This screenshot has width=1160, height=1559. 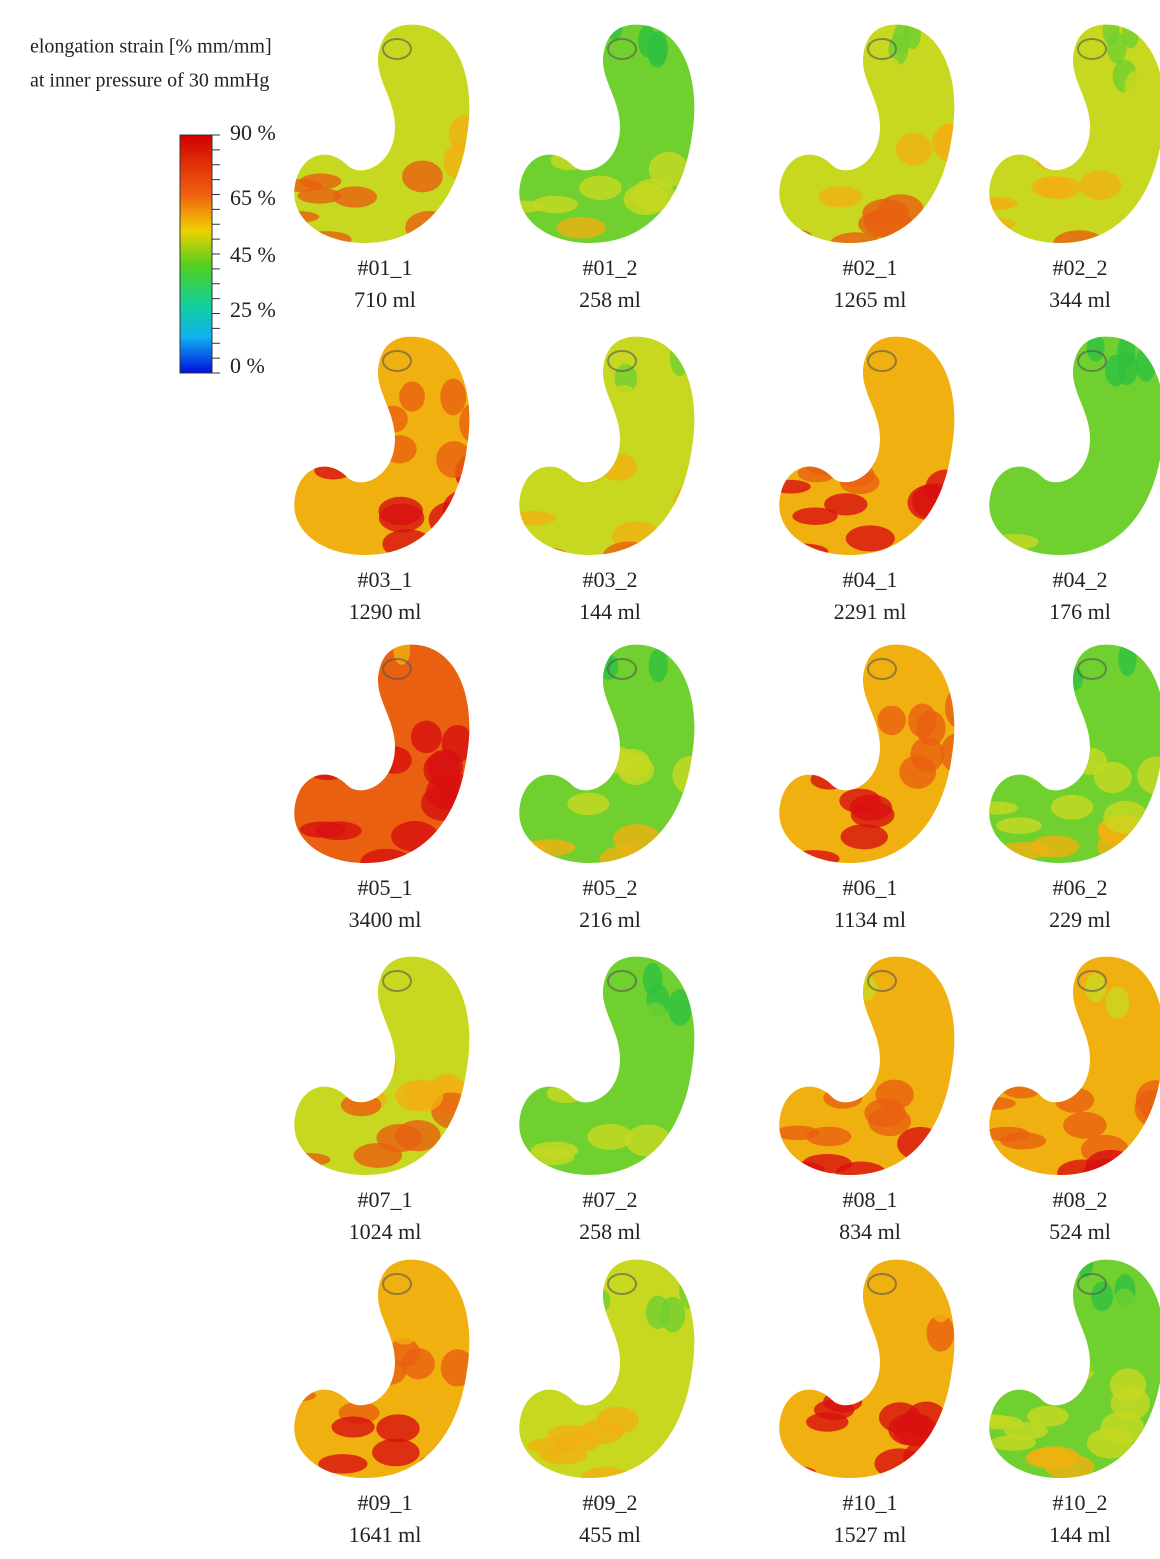 What do you see at coordinates (253, 254) in the screenshot?
I see `colorbar-label: 45 %` at bounding box center [253, 254].